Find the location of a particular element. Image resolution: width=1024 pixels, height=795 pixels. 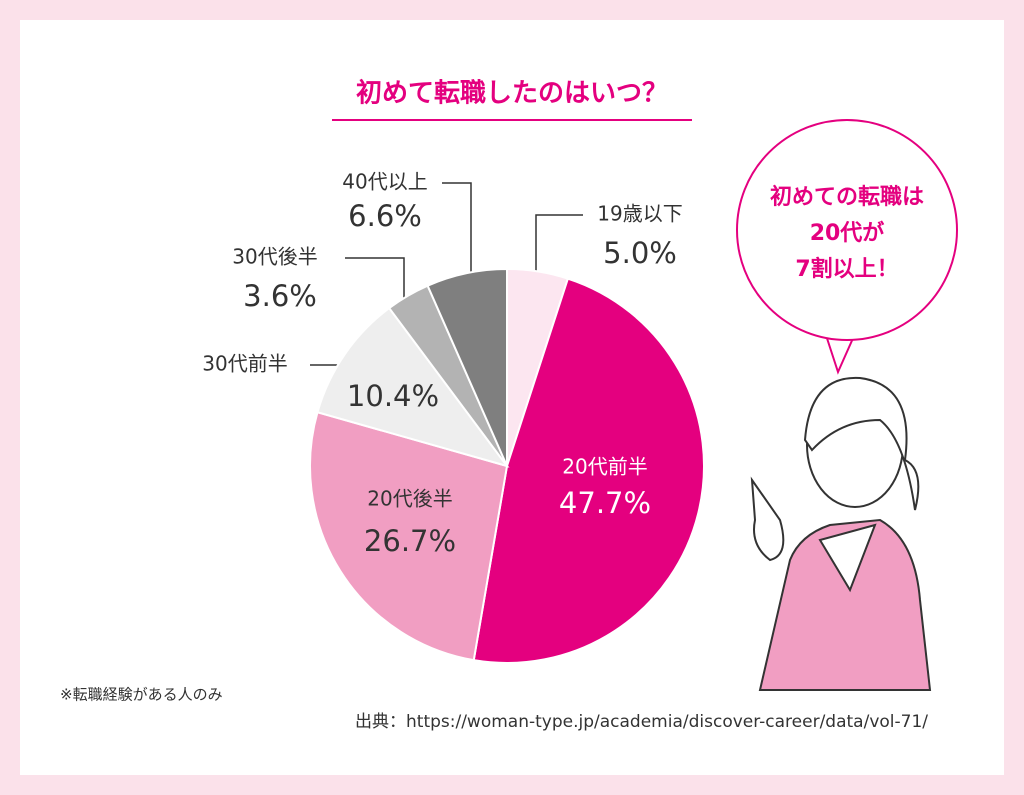

value-label: 5.0% is located at coordinates (640, 253).